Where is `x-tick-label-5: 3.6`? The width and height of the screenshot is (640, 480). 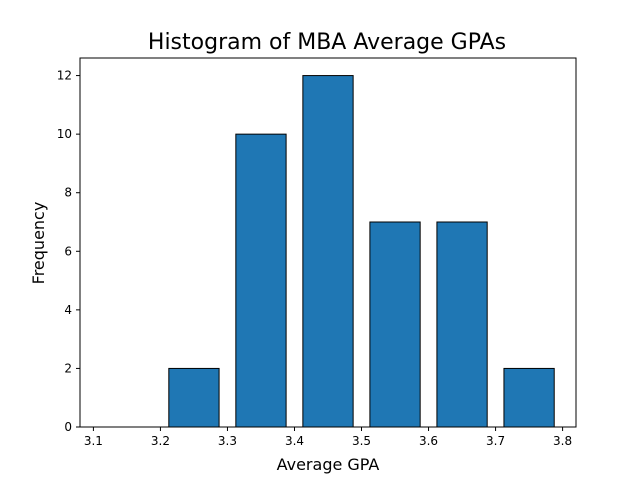 x-tick-label-5: 3.6 is located at coordinates (428, 441).